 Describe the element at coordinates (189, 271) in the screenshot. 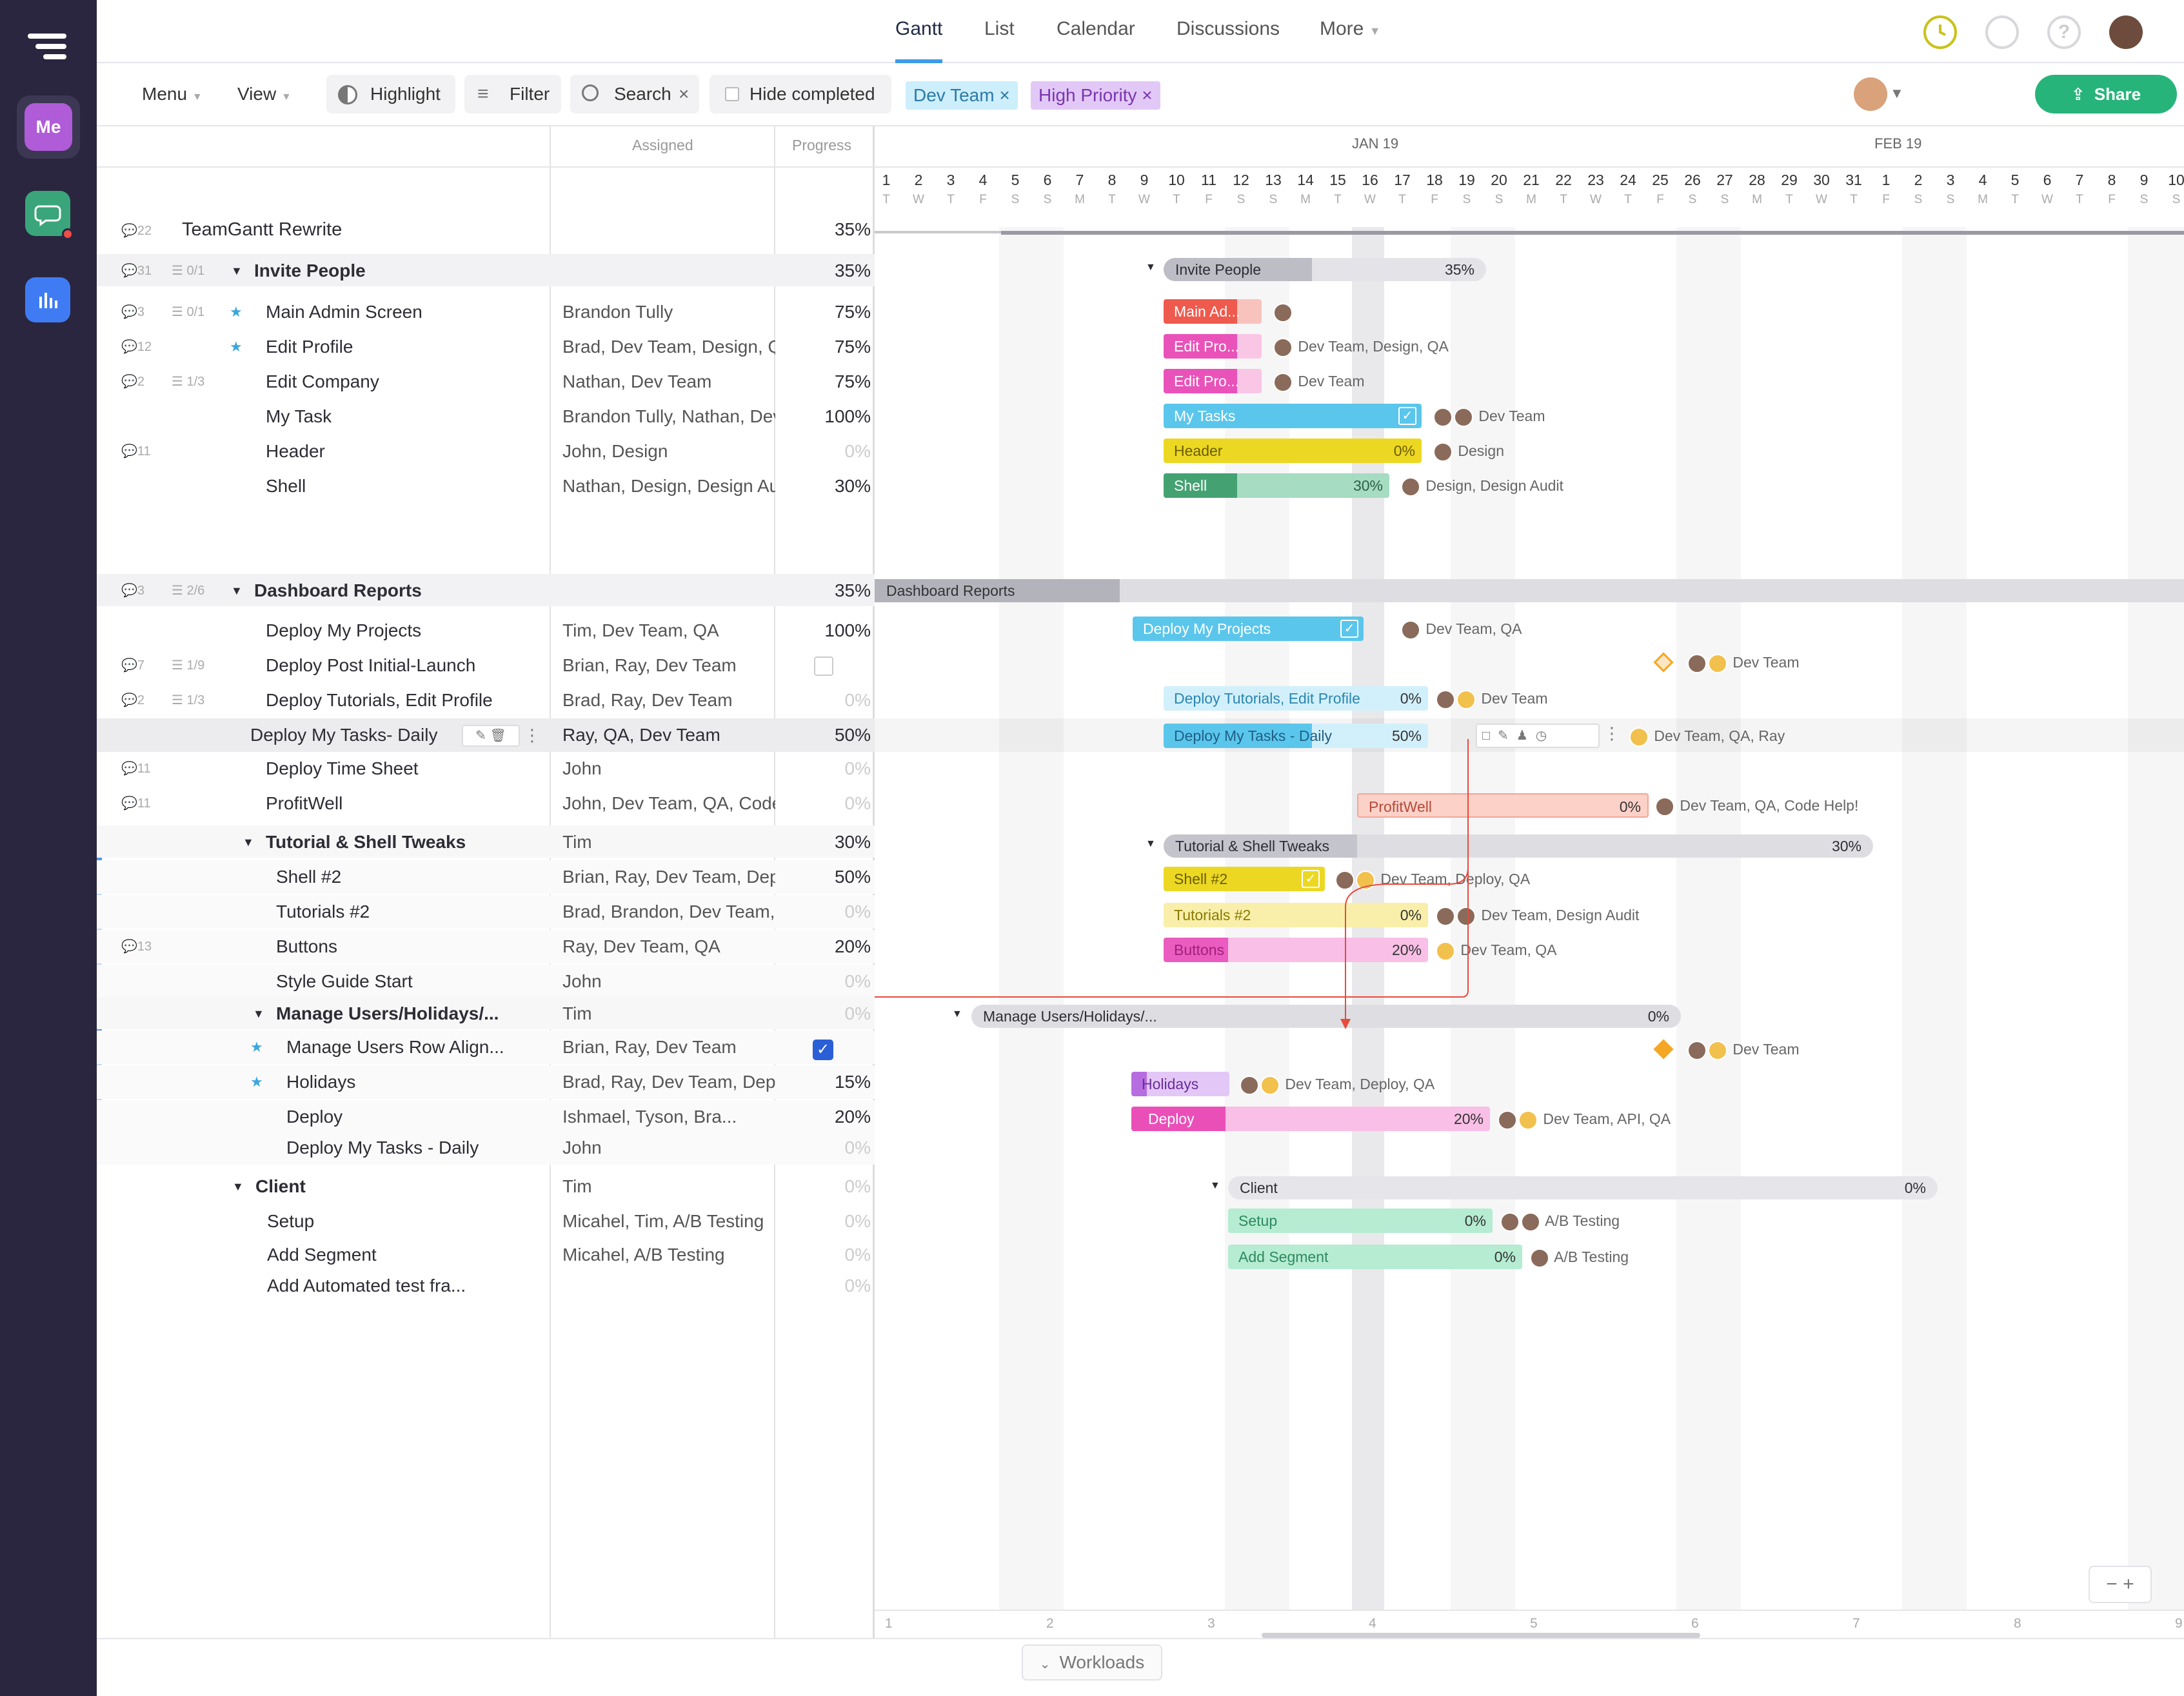

I see `checklist-count: ☰ 0/1` at that location.